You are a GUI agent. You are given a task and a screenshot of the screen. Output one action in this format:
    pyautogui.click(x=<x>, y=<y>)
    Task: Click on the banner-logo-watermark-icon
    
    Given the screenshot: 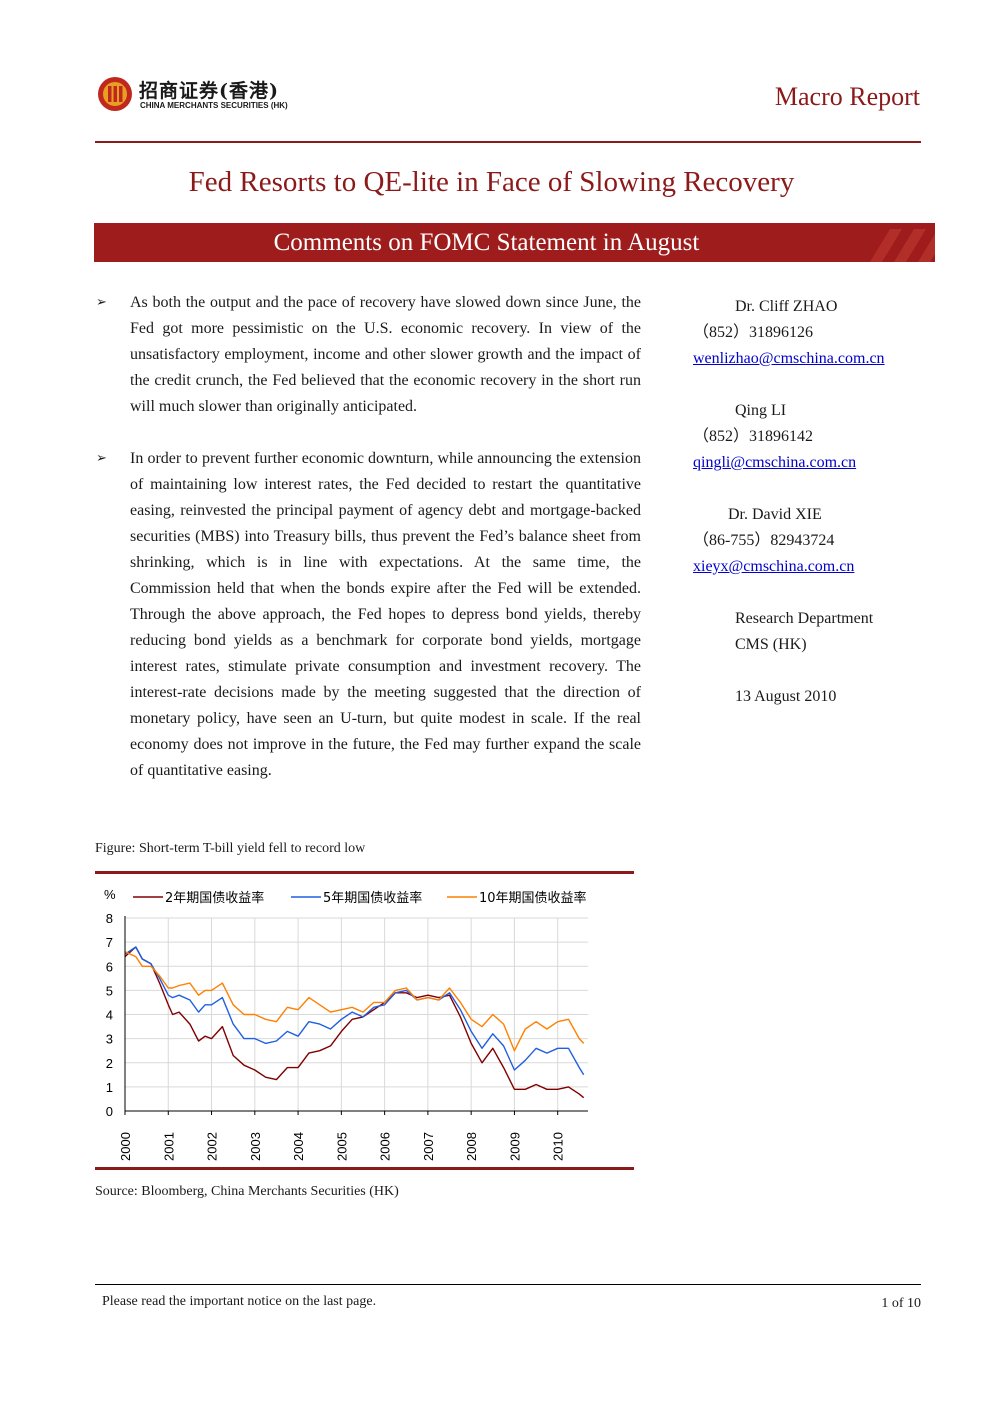 What is the action you would take?
    pyautogui.click(x=902, y=245)
    